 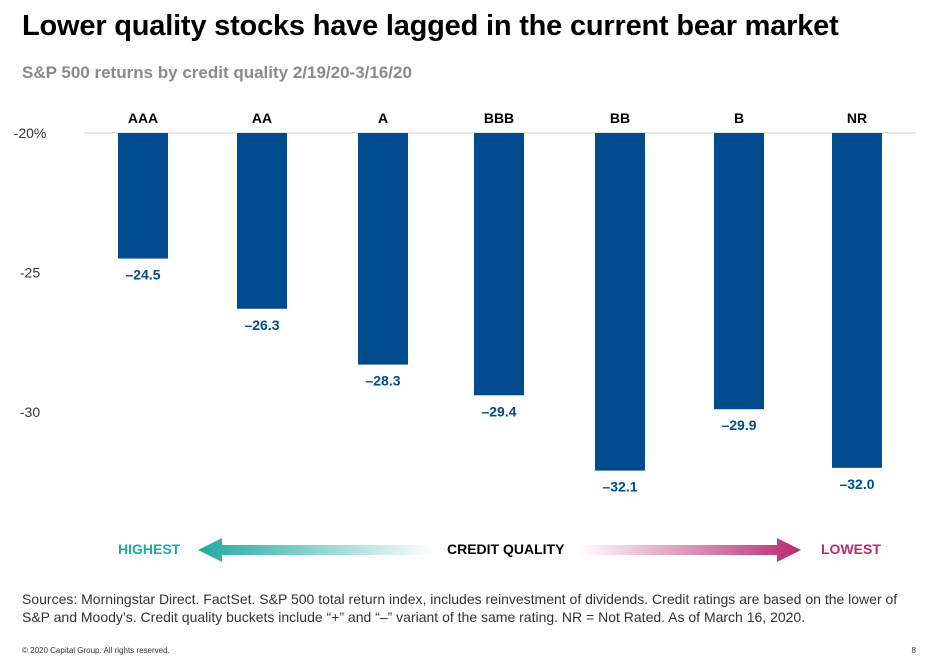 What do you see at coordinates (619, 487) in the screenshot?
I see `value-label: –32.1` at bounding box center [619, 487].